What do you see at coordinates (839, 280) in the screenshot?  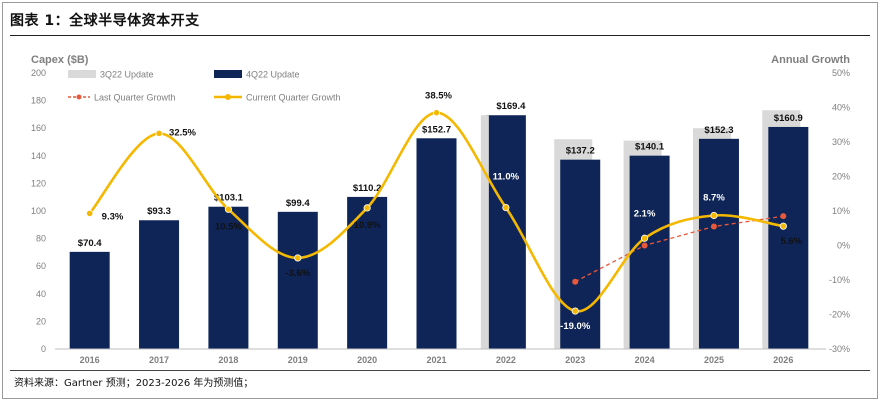 I see `y-tick-right: -10%` at bounding box center [839, 280].